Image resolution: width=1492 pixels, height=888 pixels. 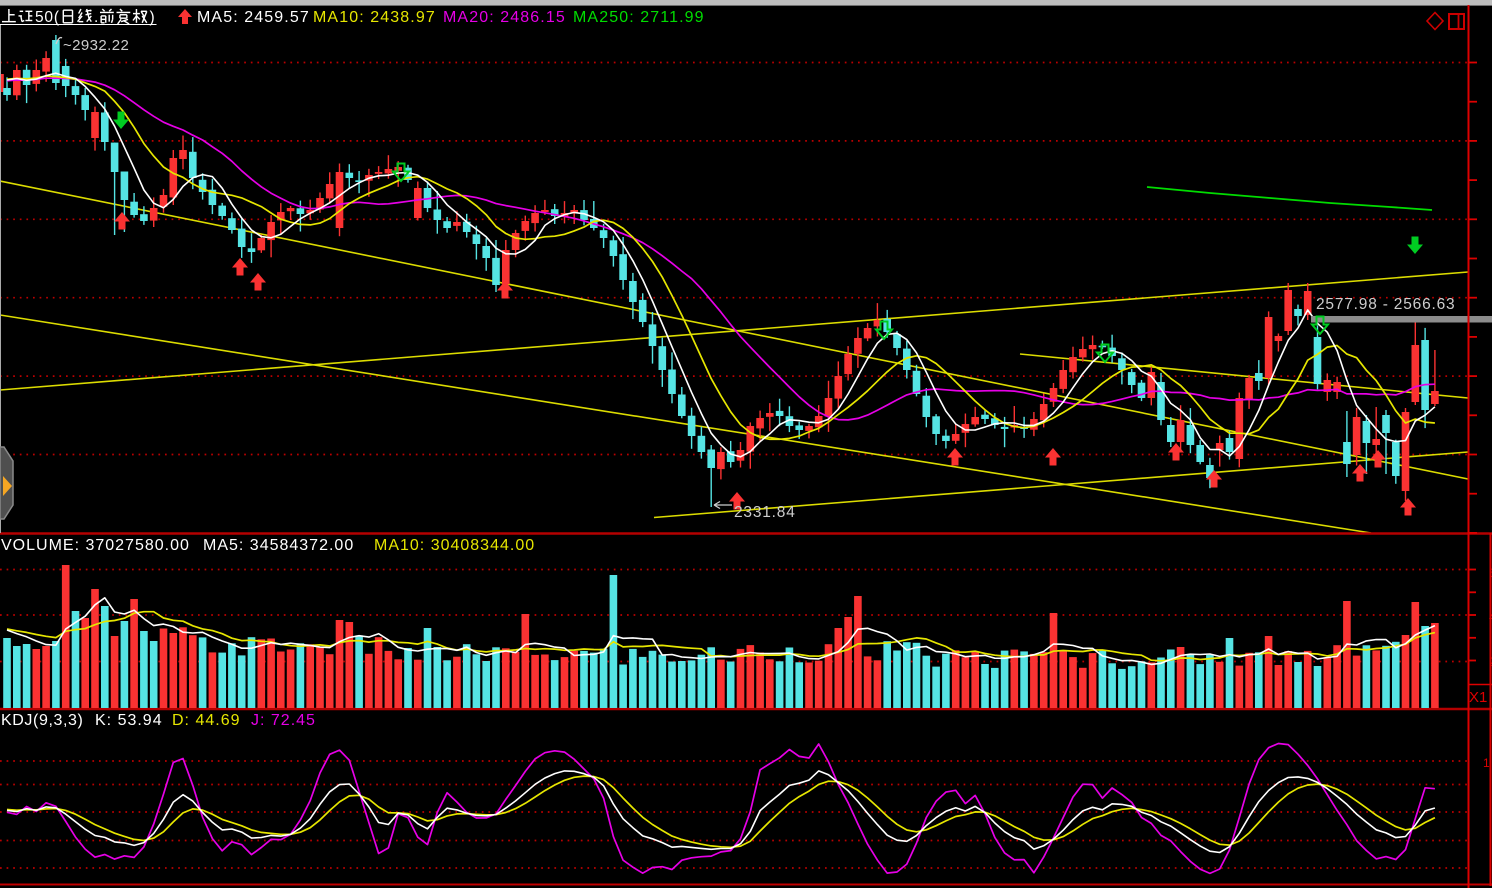 I want to click on svg-text: ~2932.22, so click(x=96, y=45).